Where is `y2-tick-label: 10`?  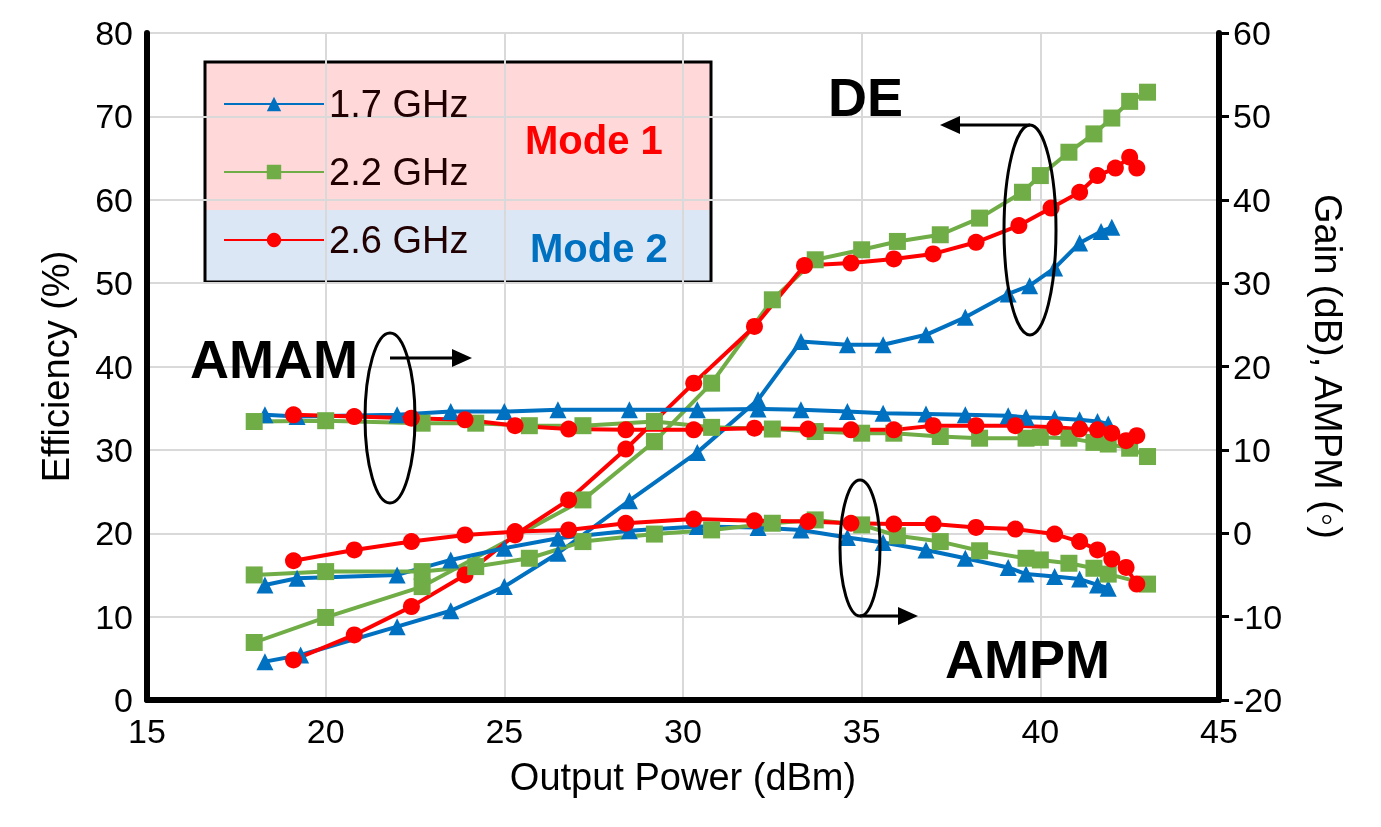
y2-tick-label: 10 is located at coordinates (1252, 449).